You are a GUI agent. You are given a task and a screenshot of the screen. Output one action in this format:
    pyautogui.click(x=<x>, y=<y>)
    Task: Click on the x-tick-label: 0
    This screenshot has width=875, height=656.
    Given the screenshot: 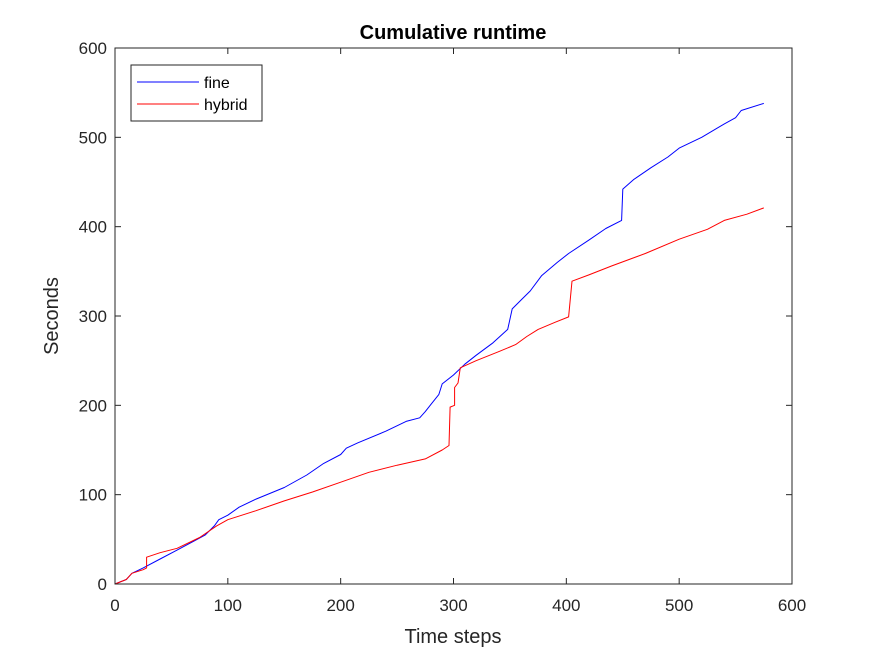 What is the action you would take?
    pyautogui.click(x=114, y=605)
    